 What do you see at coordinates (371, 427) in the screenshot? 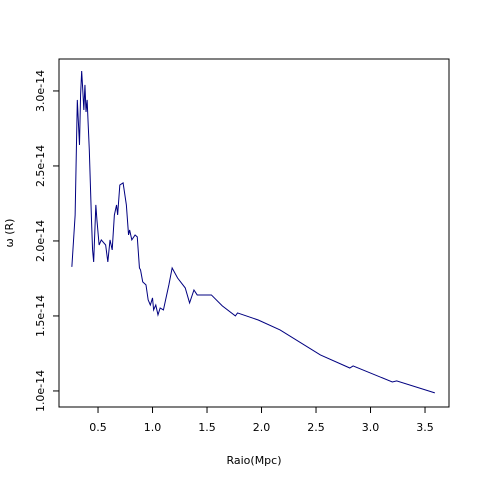
I see `x-tick-label: 3.0` at bounding box center [371, 427].